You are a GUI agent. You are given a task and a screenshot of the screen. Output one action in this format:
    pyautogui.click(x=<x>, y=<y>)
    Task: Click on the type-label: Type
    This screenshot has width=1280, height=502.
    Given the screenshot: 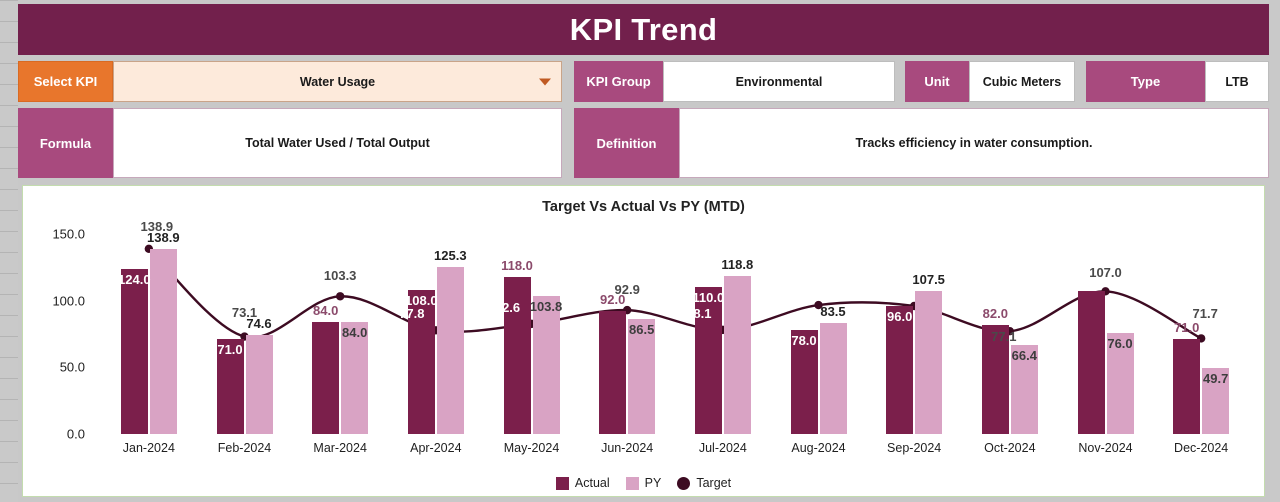 What is the action you would take?
    pyautogui.click(x=1145, y=81)
    